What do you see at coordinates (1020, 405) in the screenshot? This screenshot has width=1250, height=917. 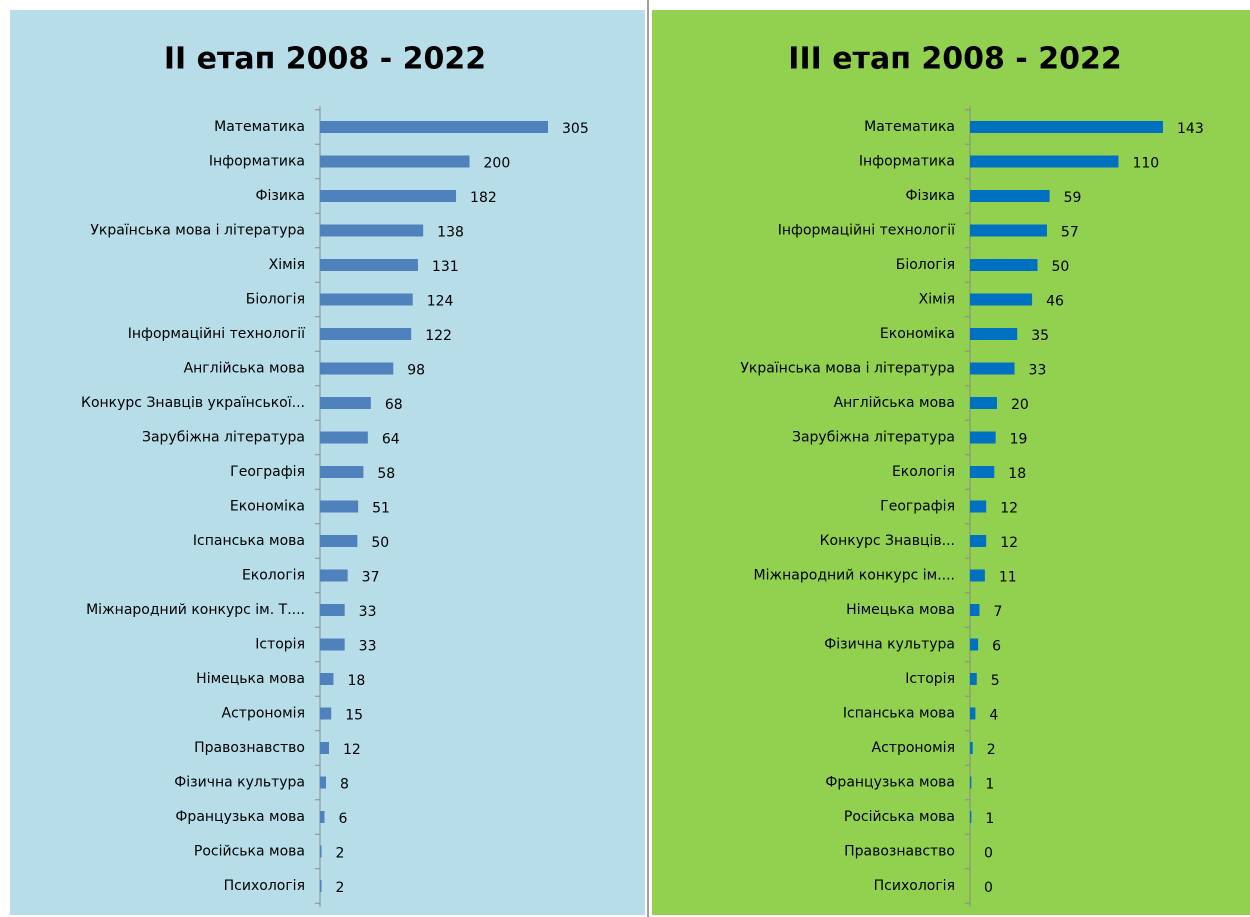 I see `value-label: 20` at bounding box center [1020, 405].